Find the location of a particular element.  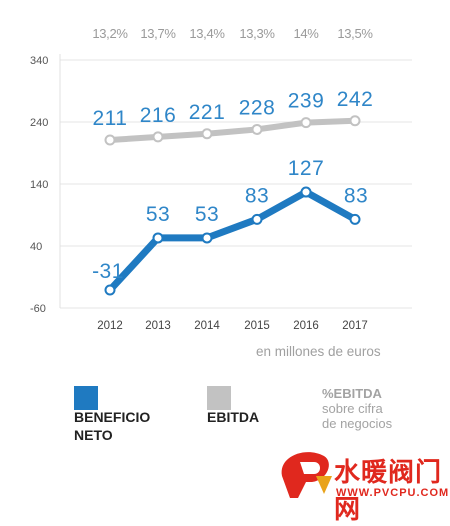

value-label-beneficio-neto: 127 is located at coordinates (306, 168).